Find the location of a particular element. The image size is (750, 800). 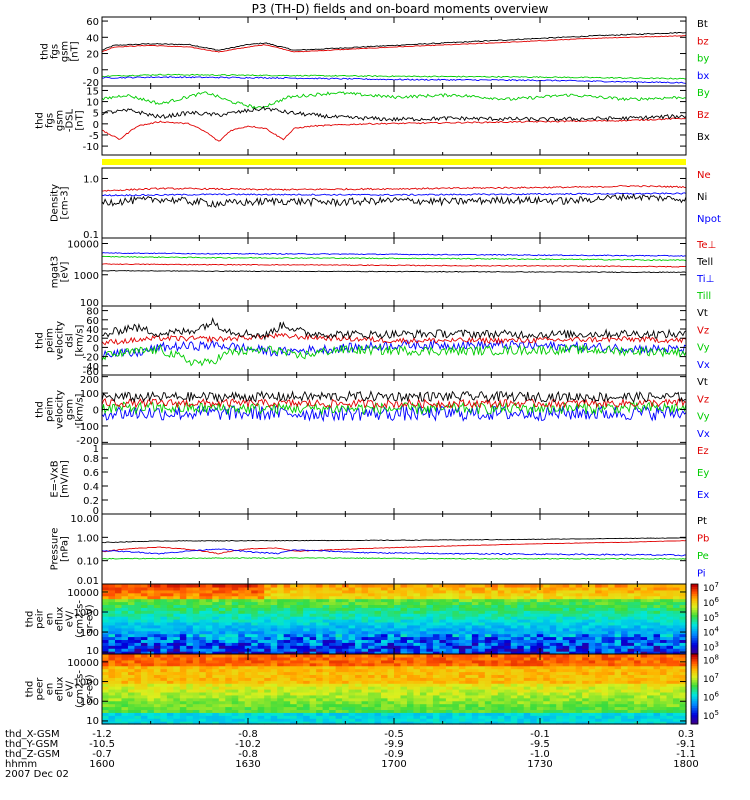

svg-text: peir is located at coordinates (40, 618).